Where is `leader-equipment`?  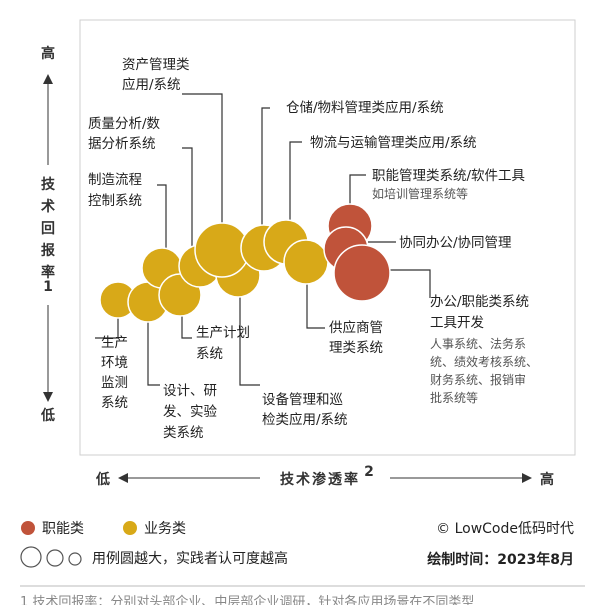 leader-equipment is located at coordinates (249, 339).